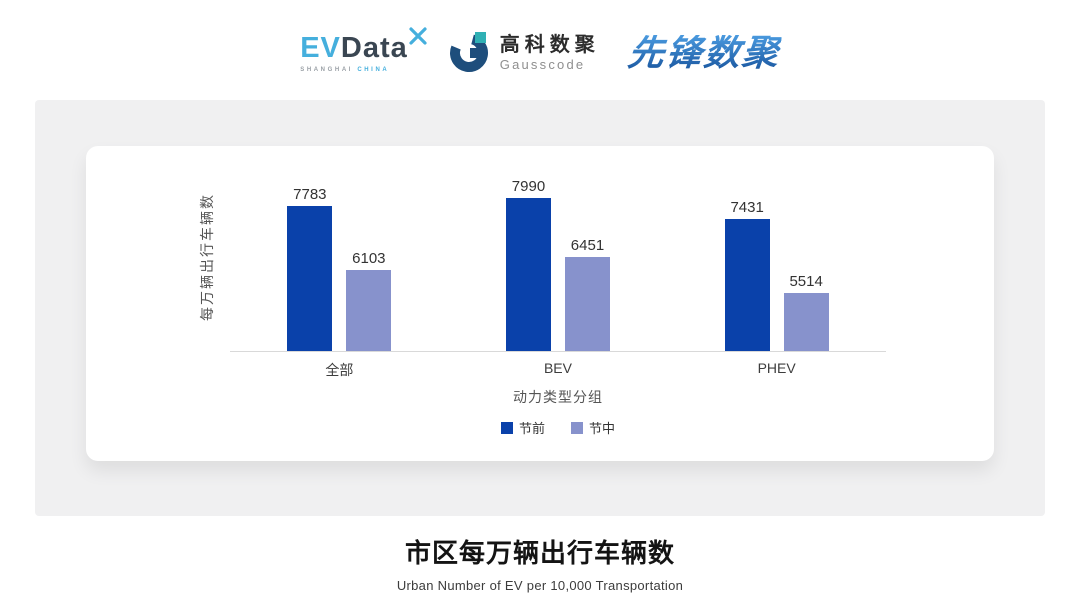 Image resolution: width=1080 pixels, height=608 pixels. What do you see at coordinates (558, 397) in the screenshot?
I see `x-axis-label: 动力类型分组` at bounding box center [558, 397].